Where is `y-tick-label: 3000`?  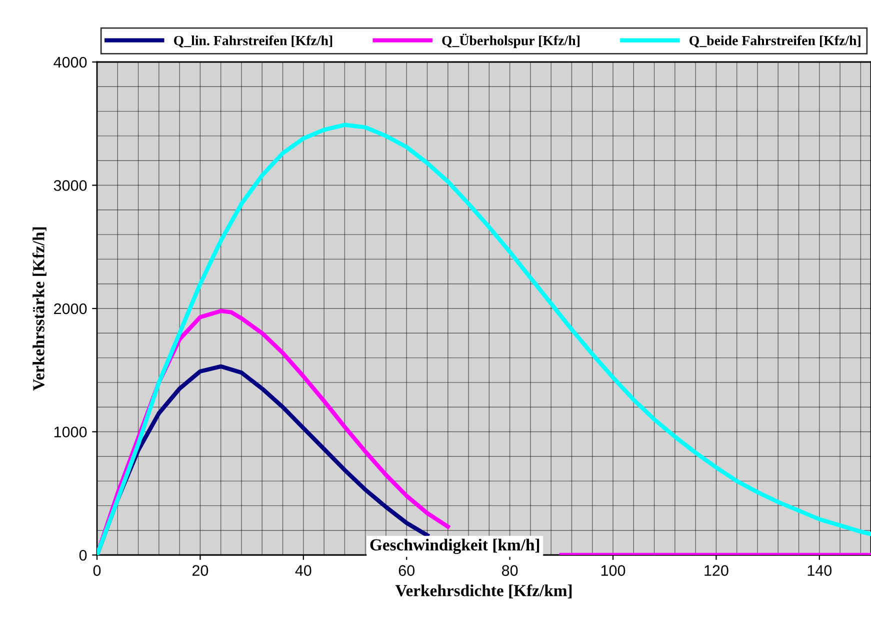
y-tick-label: 3000 is located at coordinates (70, 185).